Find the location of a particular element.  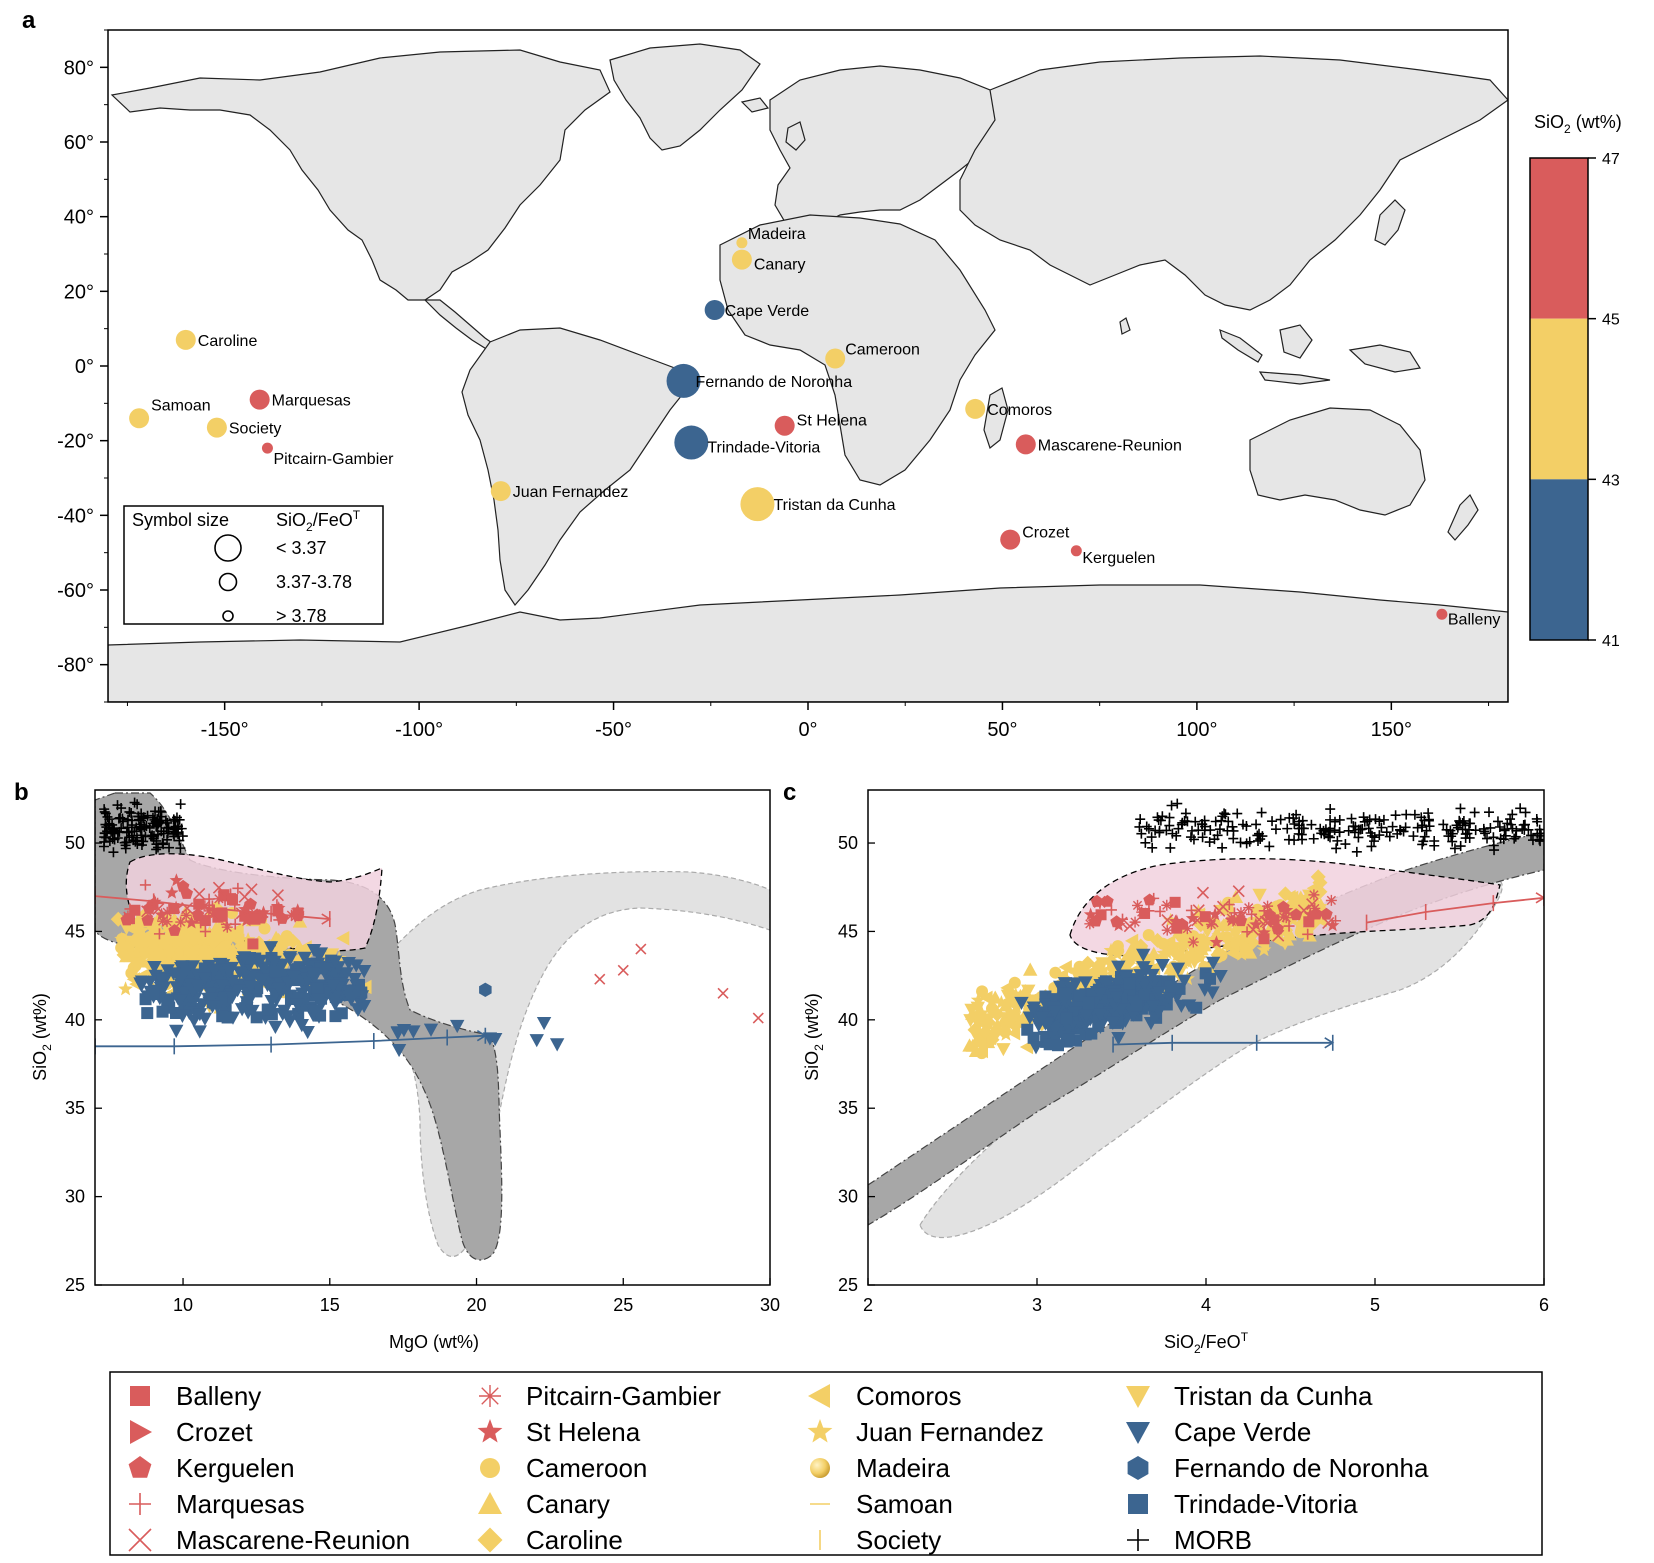

points-c is located at coordinates (1253, 929).